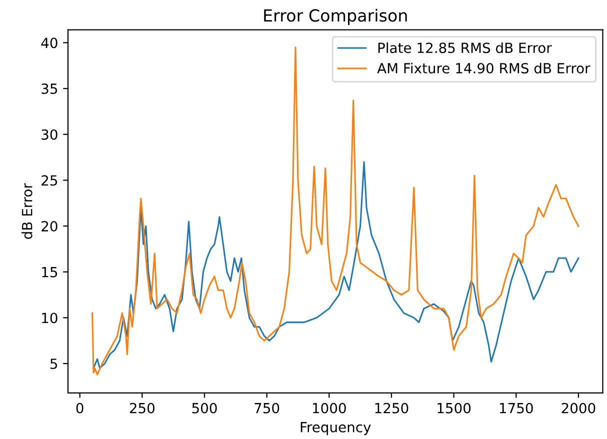 Image resolution: width=607 pixels, height=439 pixels. I want to click on y-tick-label: 20, so click(50, 226).